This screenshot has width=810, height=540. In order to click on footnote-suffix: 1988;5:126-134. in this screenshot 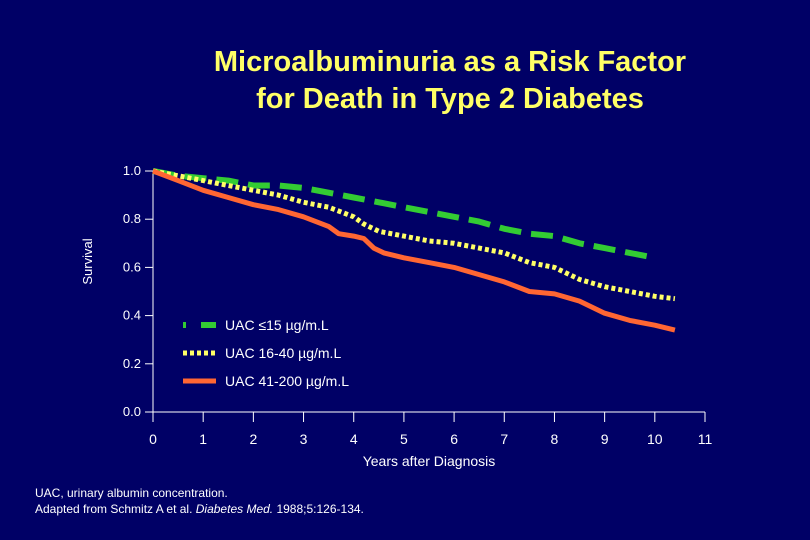, I will do `click(318, 509)`.